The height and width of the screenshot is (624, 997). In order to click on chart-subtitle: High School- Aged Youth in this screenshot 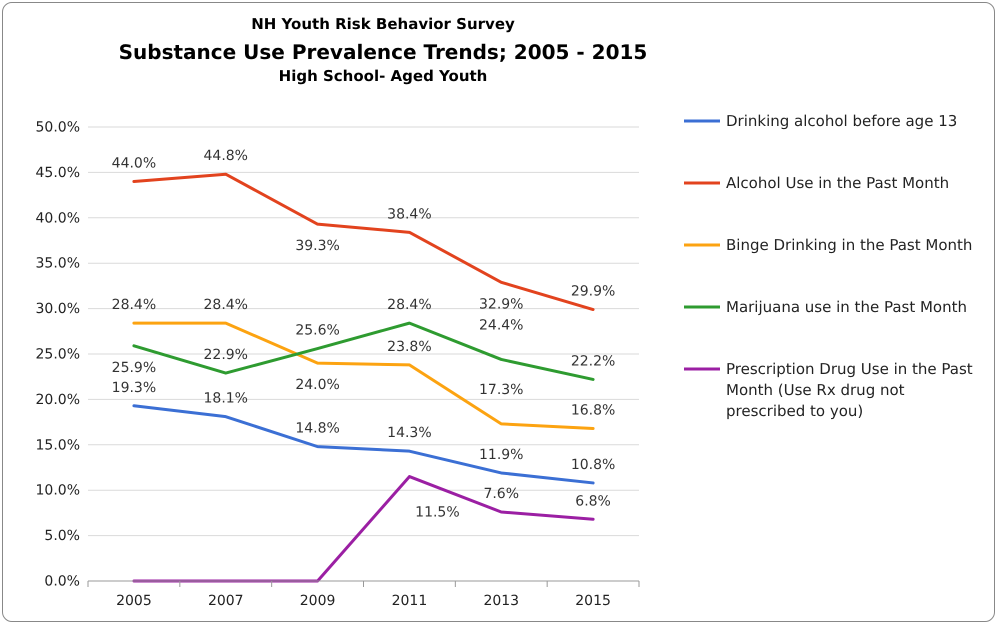, I will do `click(383, 76)`.